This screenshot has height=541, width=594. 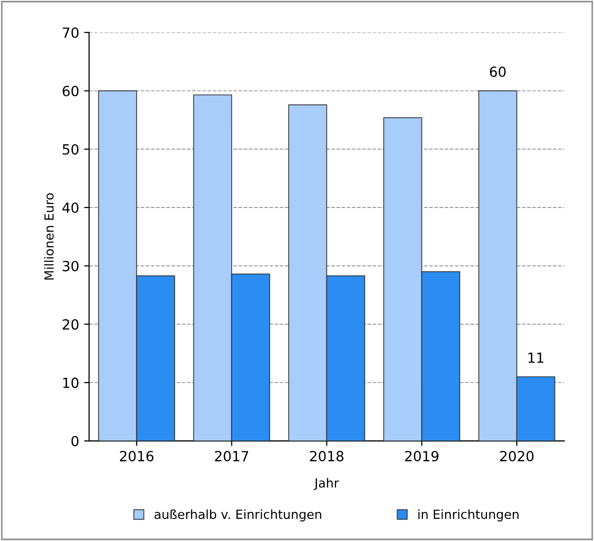 What do you see at coordinates (70, 324) in the screenshot?
I see `y-tick-label: 20` at bounding box center [70, 324].